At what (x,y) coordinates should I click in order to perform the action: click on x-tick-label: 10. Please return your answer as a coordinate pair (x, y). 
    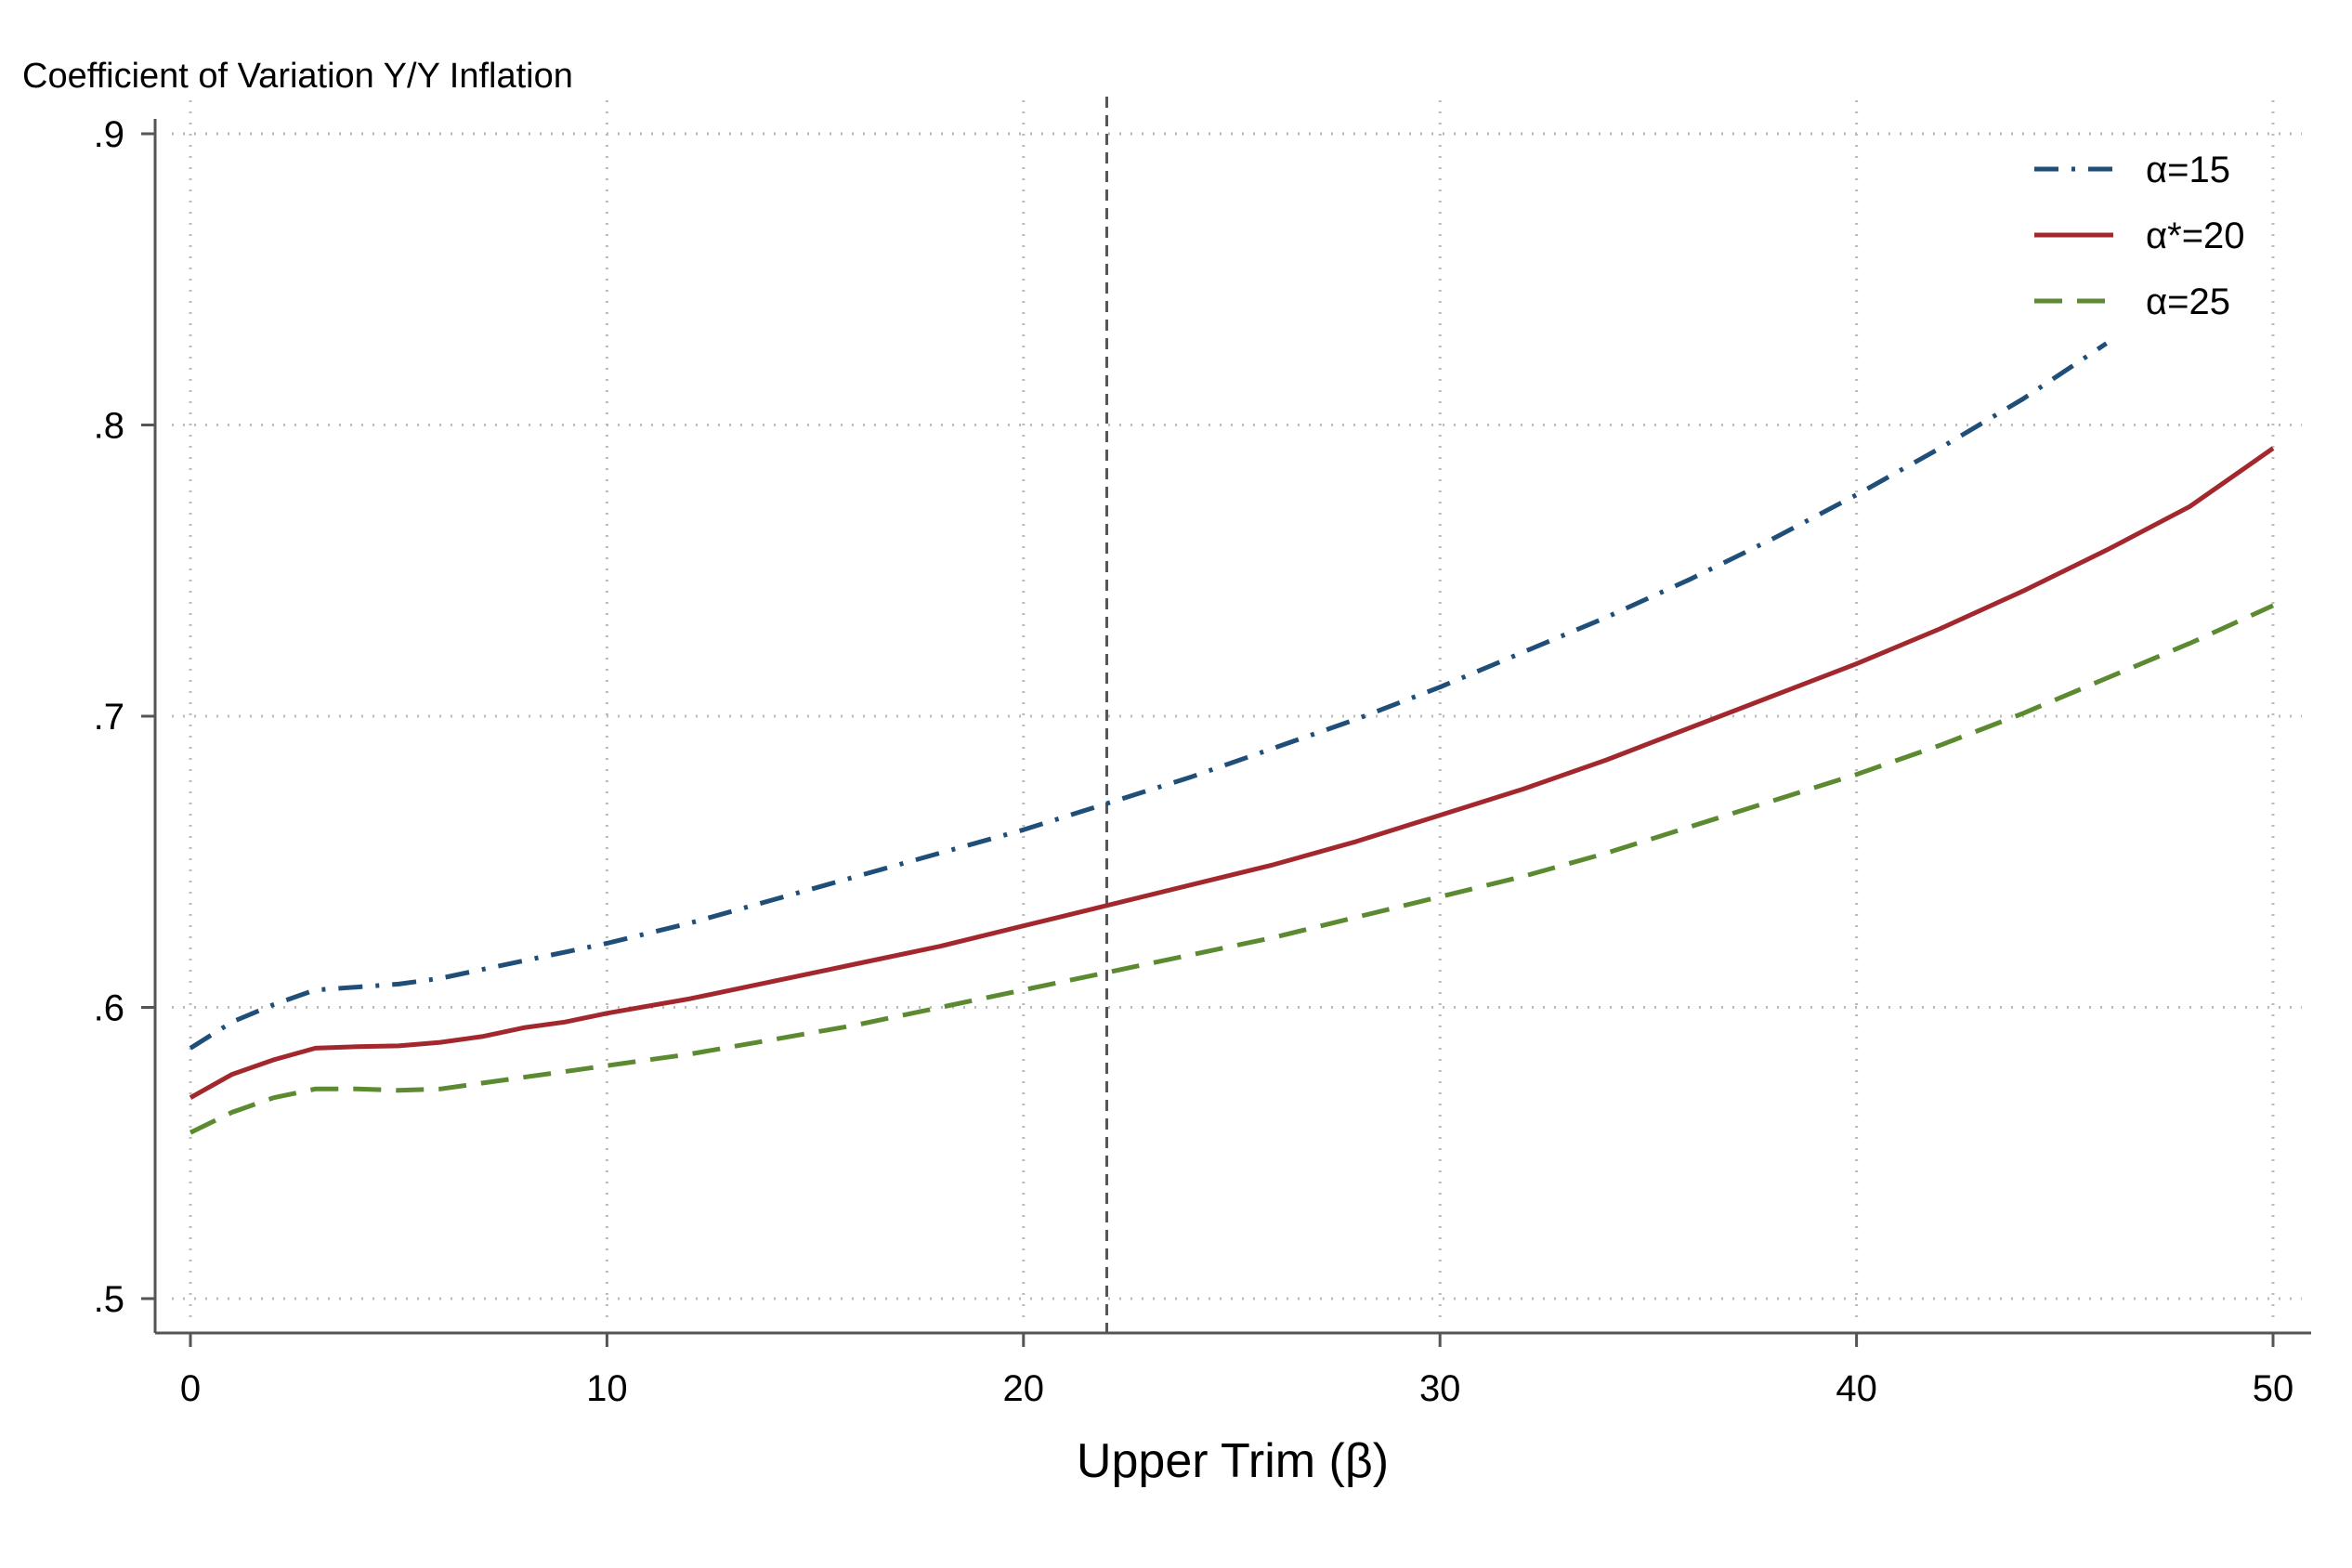
    Looking at the image, I should click on (607, 1388).